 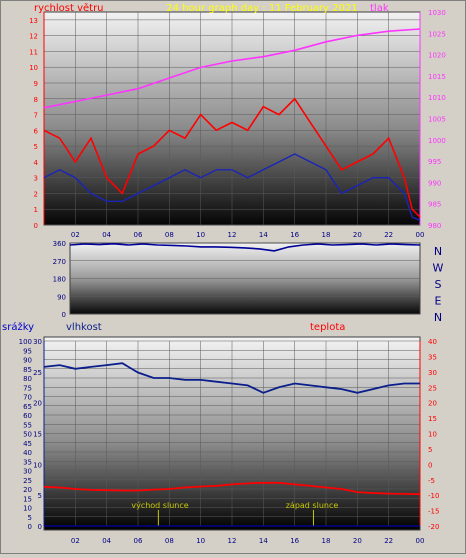 What do you see at coordinates (75, 235) in the screenshot?
I see `time-tick-label: 02` at bounding box center [75, 235].